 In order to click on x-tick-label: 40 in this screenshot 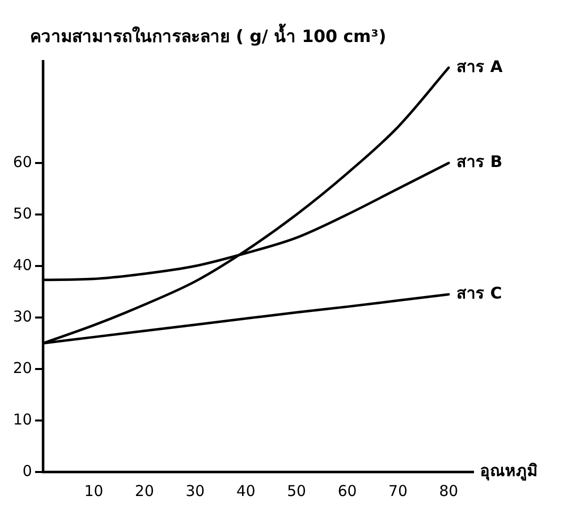, I will do `click(246, 491)`.